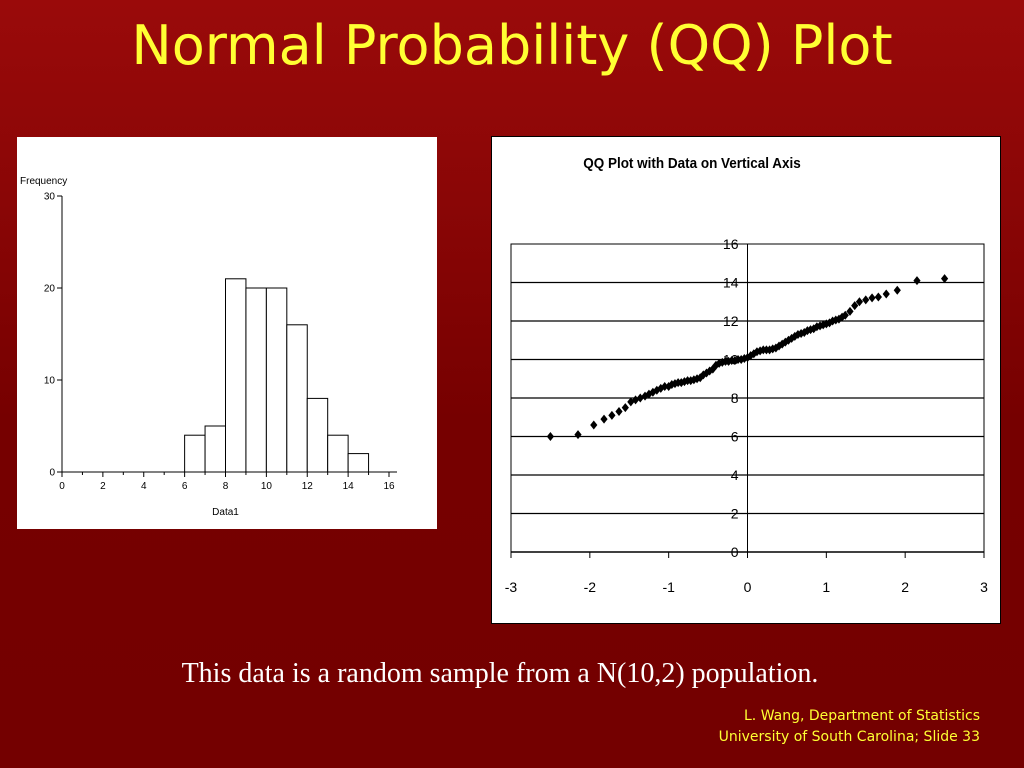 The height and width of the screenshot is (768, 1024). What do you see at coordinates (590, 587) in the screenshot?
I see `x-tick-label: -2` at bounding box center [590, 587].